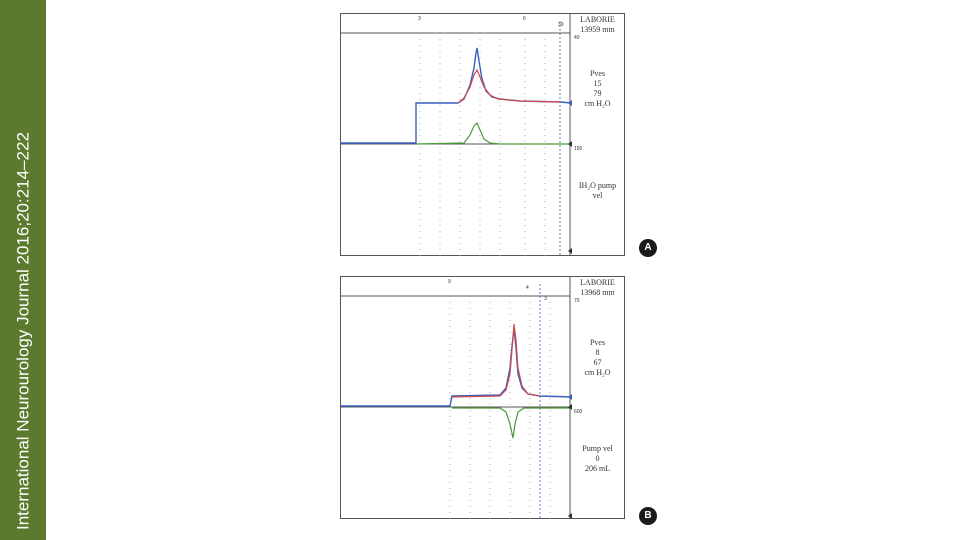 The width and height of the screenshot is (960, 540). I want to click on panel-a-scale-lower: 150, so click(578, 149).